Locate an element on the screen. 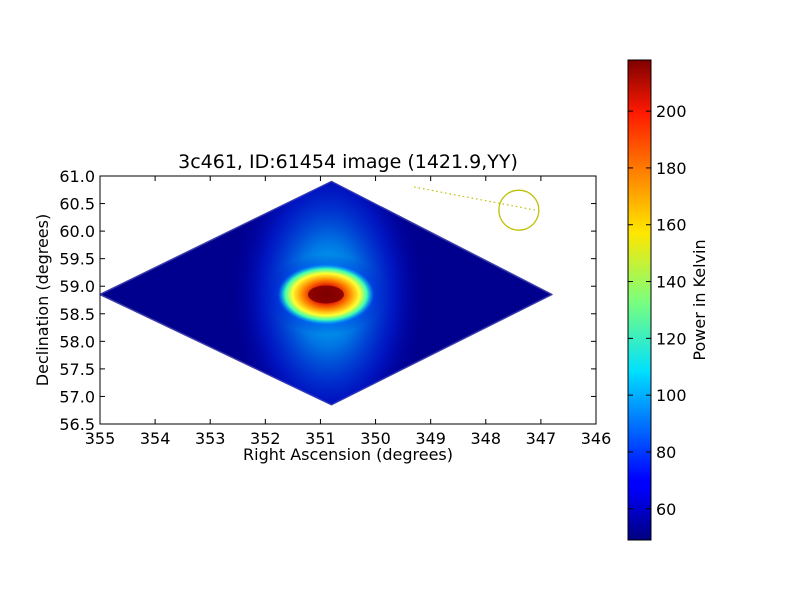  colorbar-gradient is located at coordinates (639, 300).